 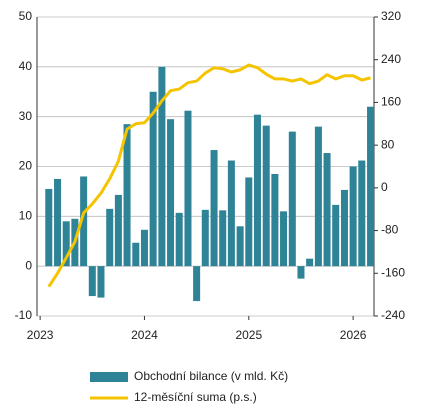 What do you see at coordinates (391, 102) in the screenshot?
I see `y2-tick-label: 160` at bounding box center [391, 102].